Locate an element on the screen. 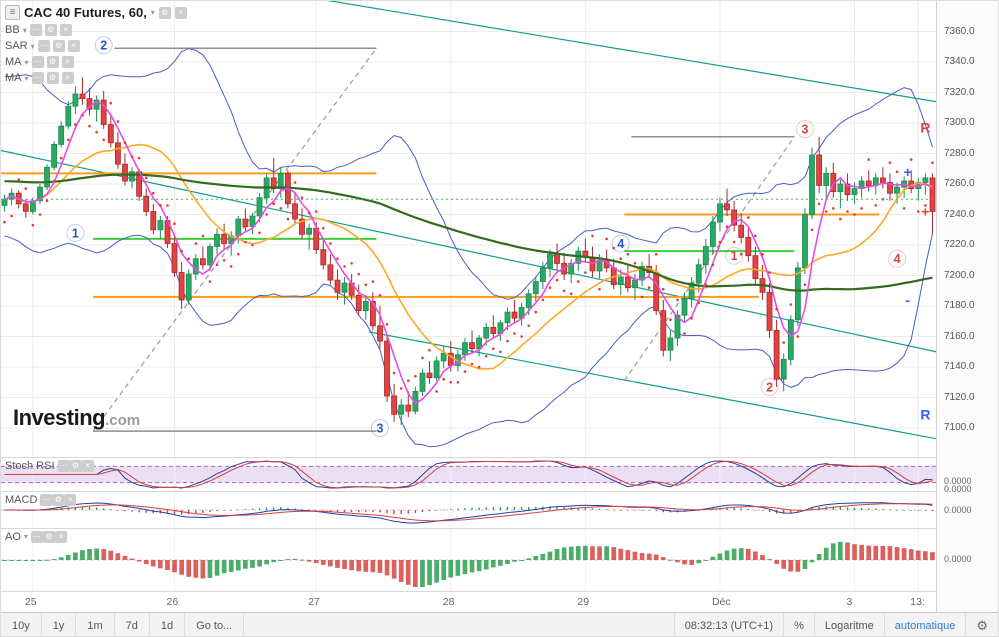  ao-label: AO is located at coordinates (13, 536).